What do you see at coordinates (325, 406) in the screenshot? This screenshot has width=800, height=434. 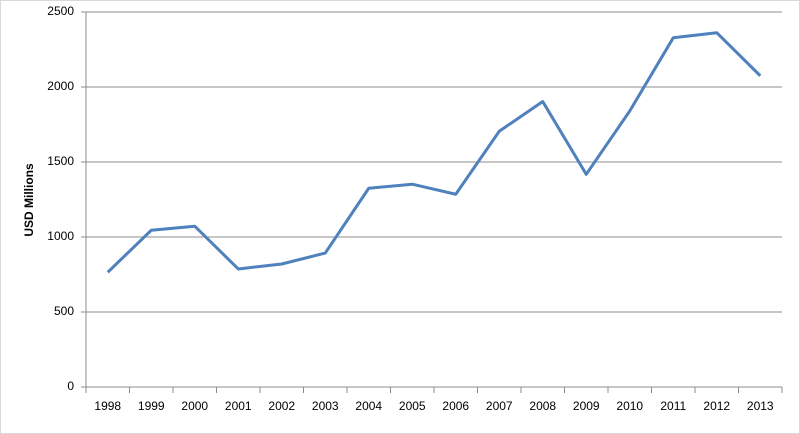 I see `x-tick-label: 2003` at bounding box center [325, 406].